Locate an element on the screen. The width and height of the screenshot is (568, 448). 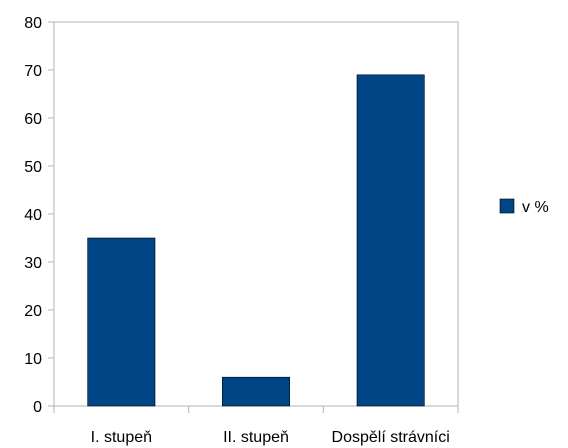
legend-label: v % is located at coordinates (535, 207).